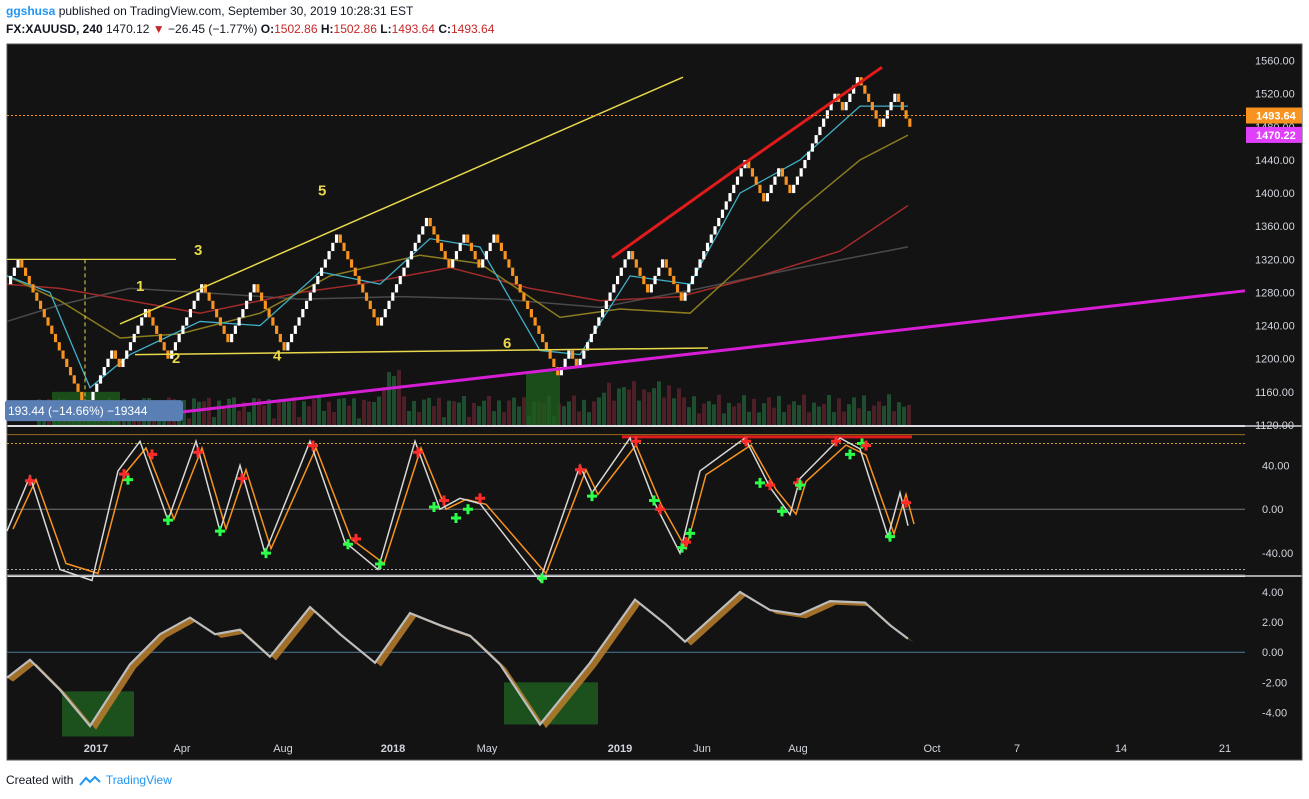 The image size is (1309, 799). Describe the element at coordinates (213, 29) in the screenshot. I see `change-text: −26.45 (−1.77%)` at that location.